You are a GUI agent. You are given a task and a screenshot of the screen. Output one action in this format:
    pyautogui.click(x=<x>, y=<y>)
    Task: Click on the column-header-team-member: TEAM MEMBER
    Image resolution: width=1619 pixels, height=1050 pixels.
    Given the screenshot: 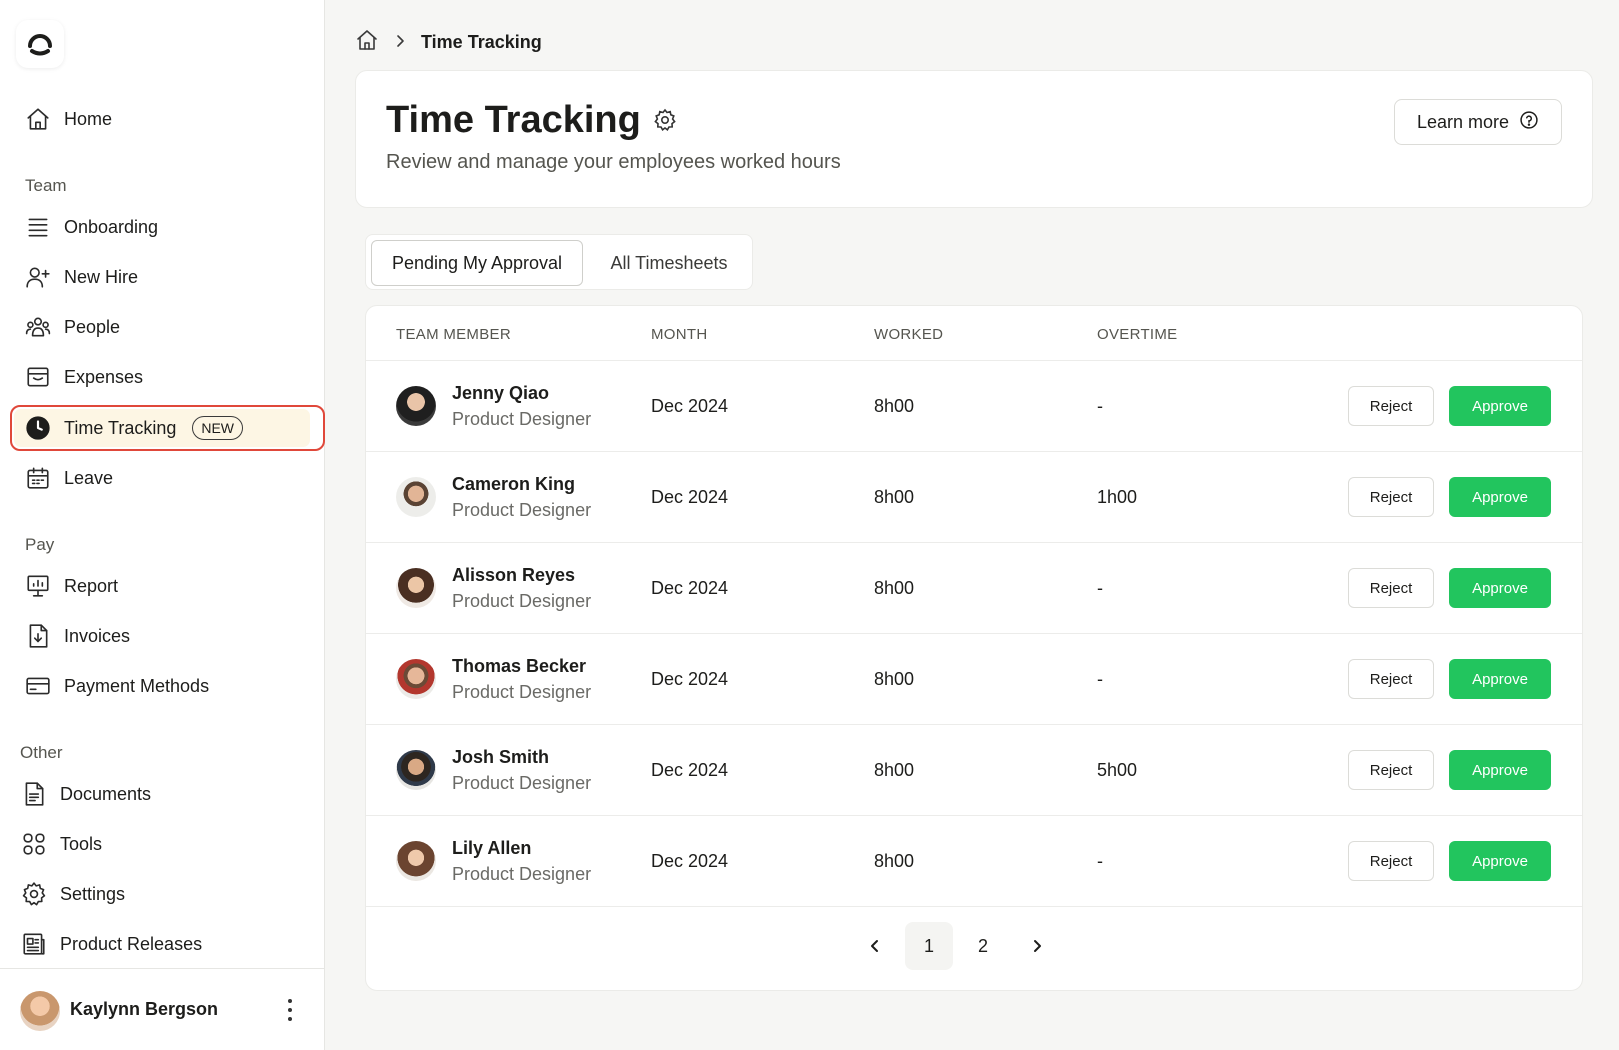 What is the action you would take?
    pyautogui.click(x=453, y=334)
    